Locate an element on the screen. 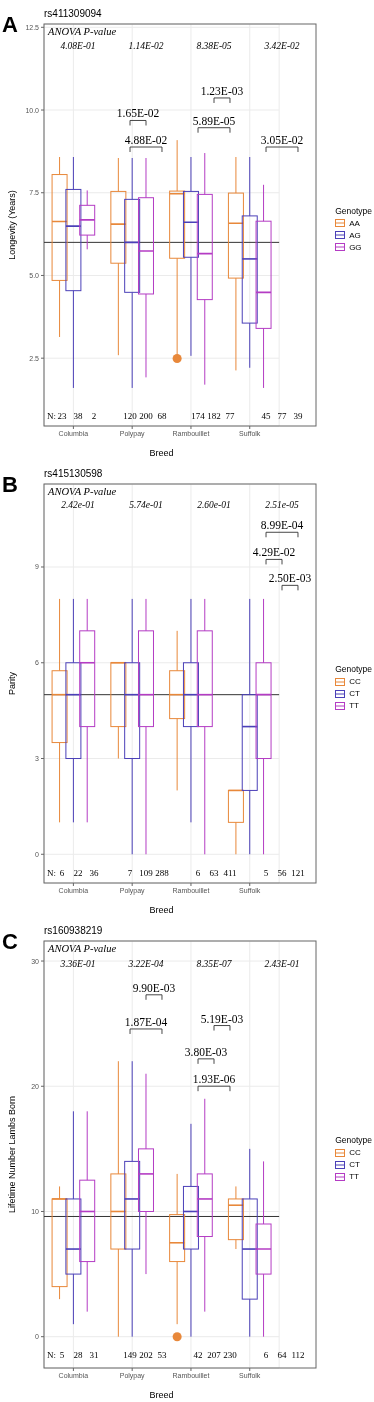  annotation: 31 is located at coordinates (94, 1355).